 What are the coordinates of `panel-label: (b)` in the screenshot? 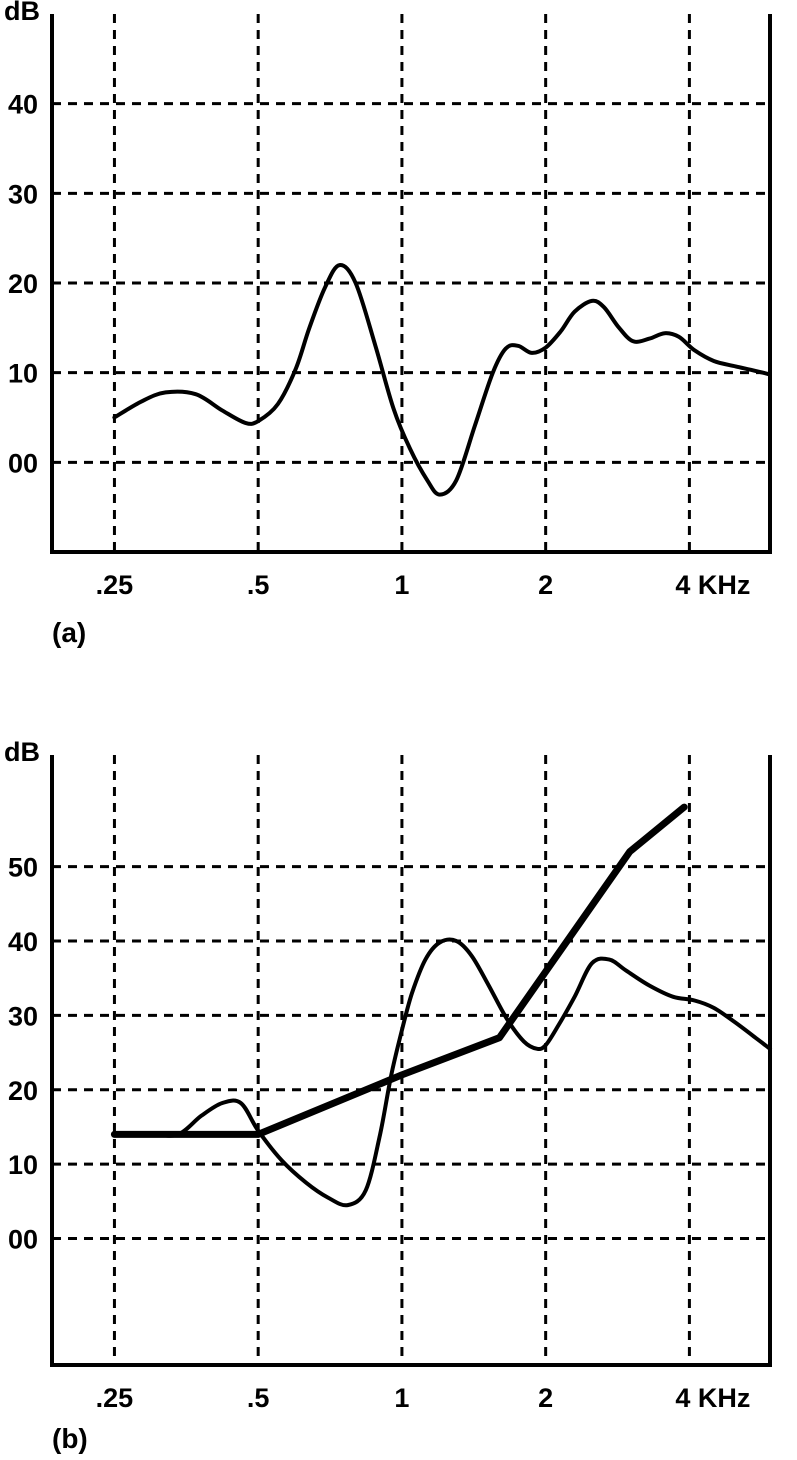 It's located at (70, 1438).